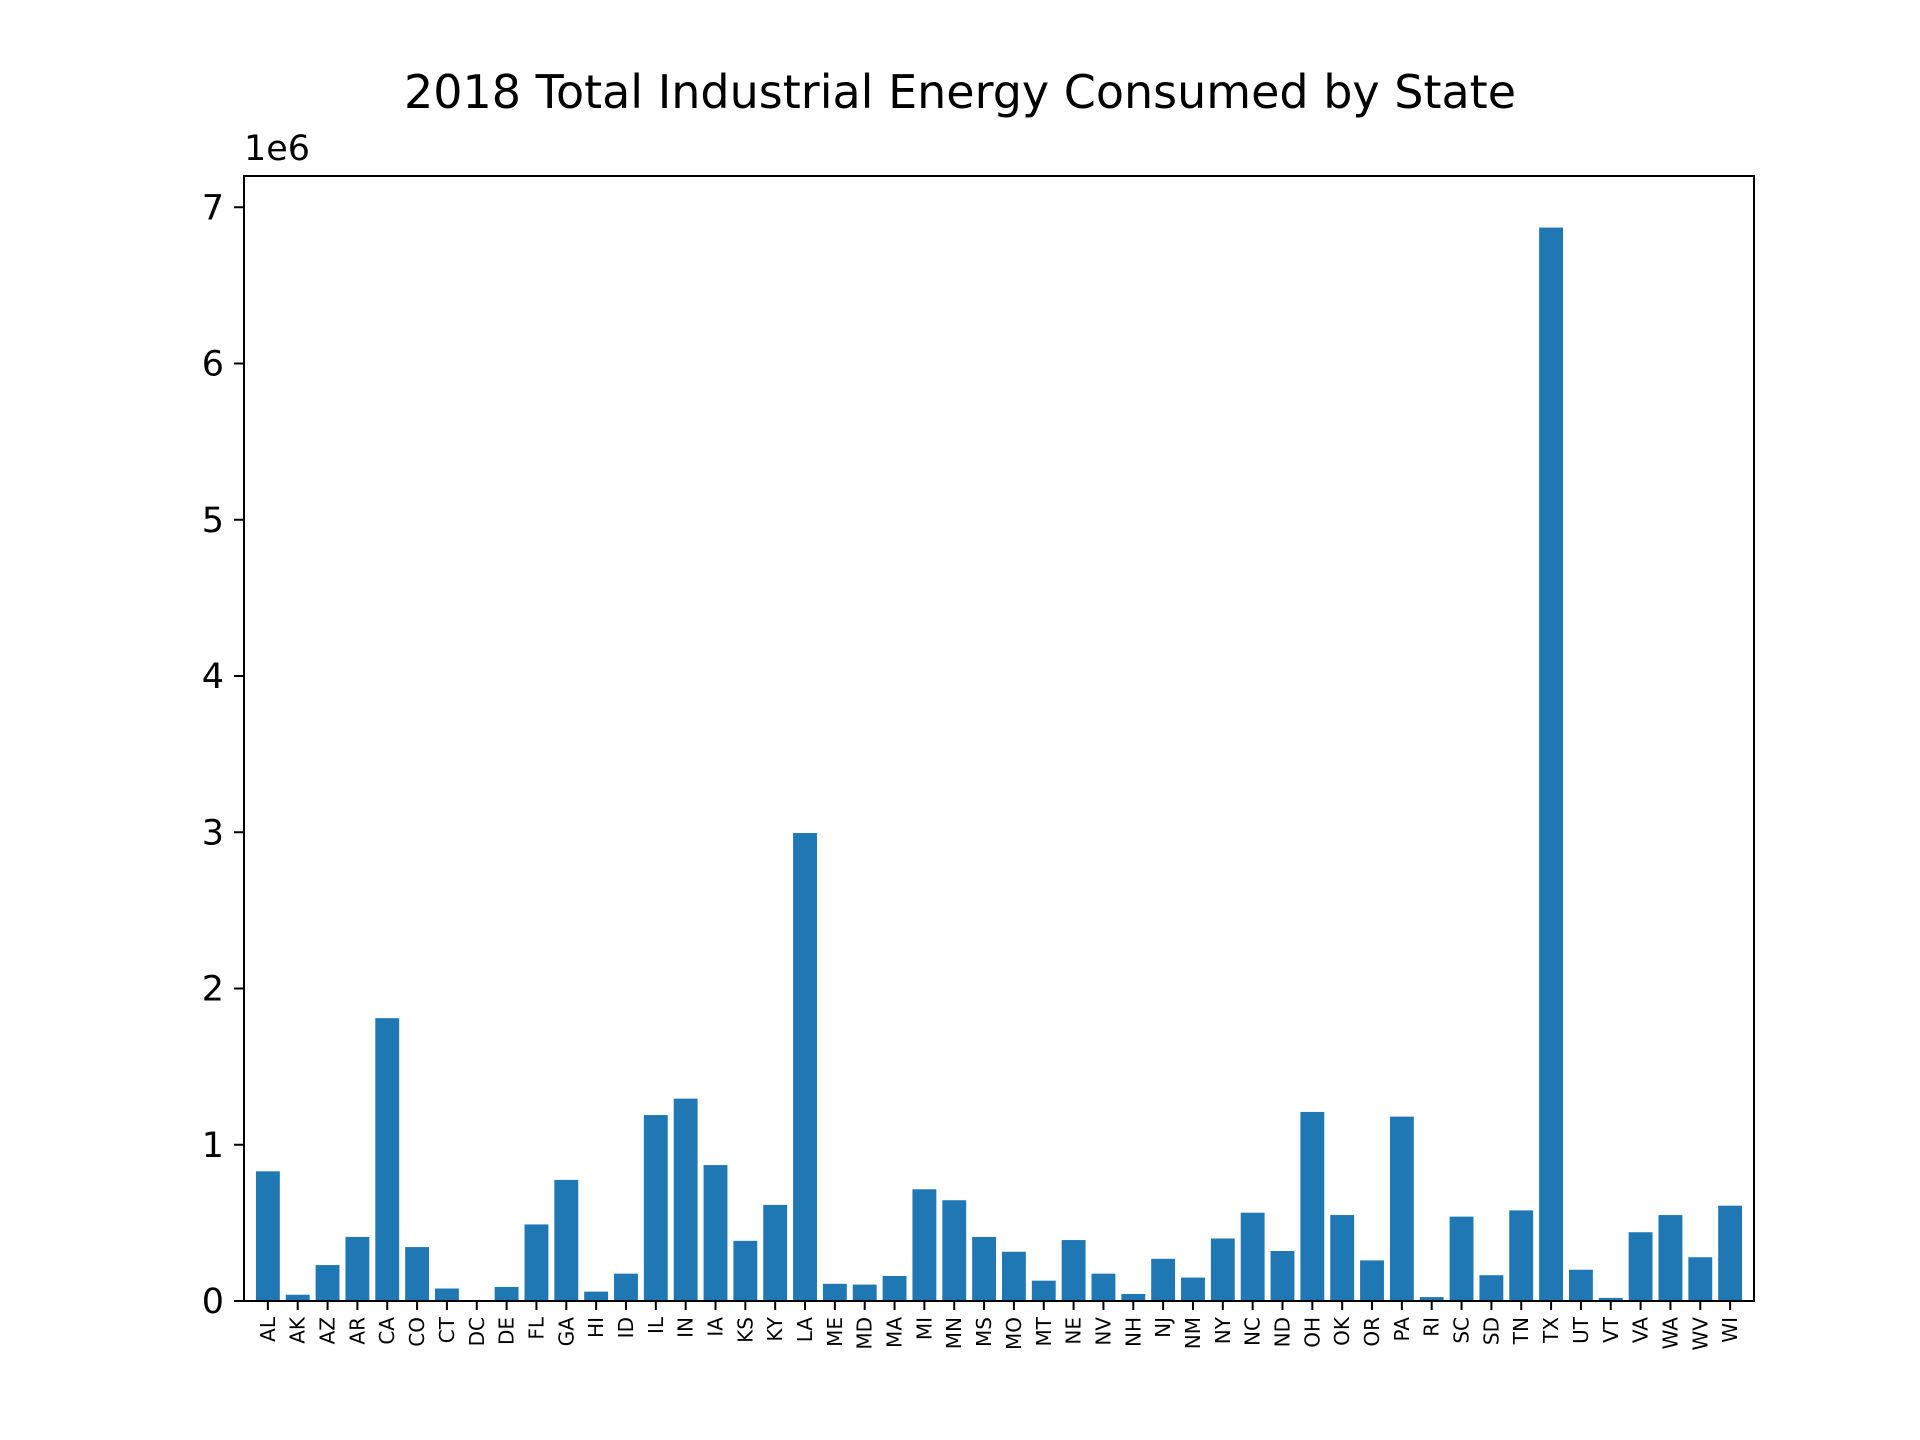  What do you see at coordinates (1133, 1332) in the screenshot?
I see `x-tick-label-nh: NH` at bounding box center [1133, 1332].